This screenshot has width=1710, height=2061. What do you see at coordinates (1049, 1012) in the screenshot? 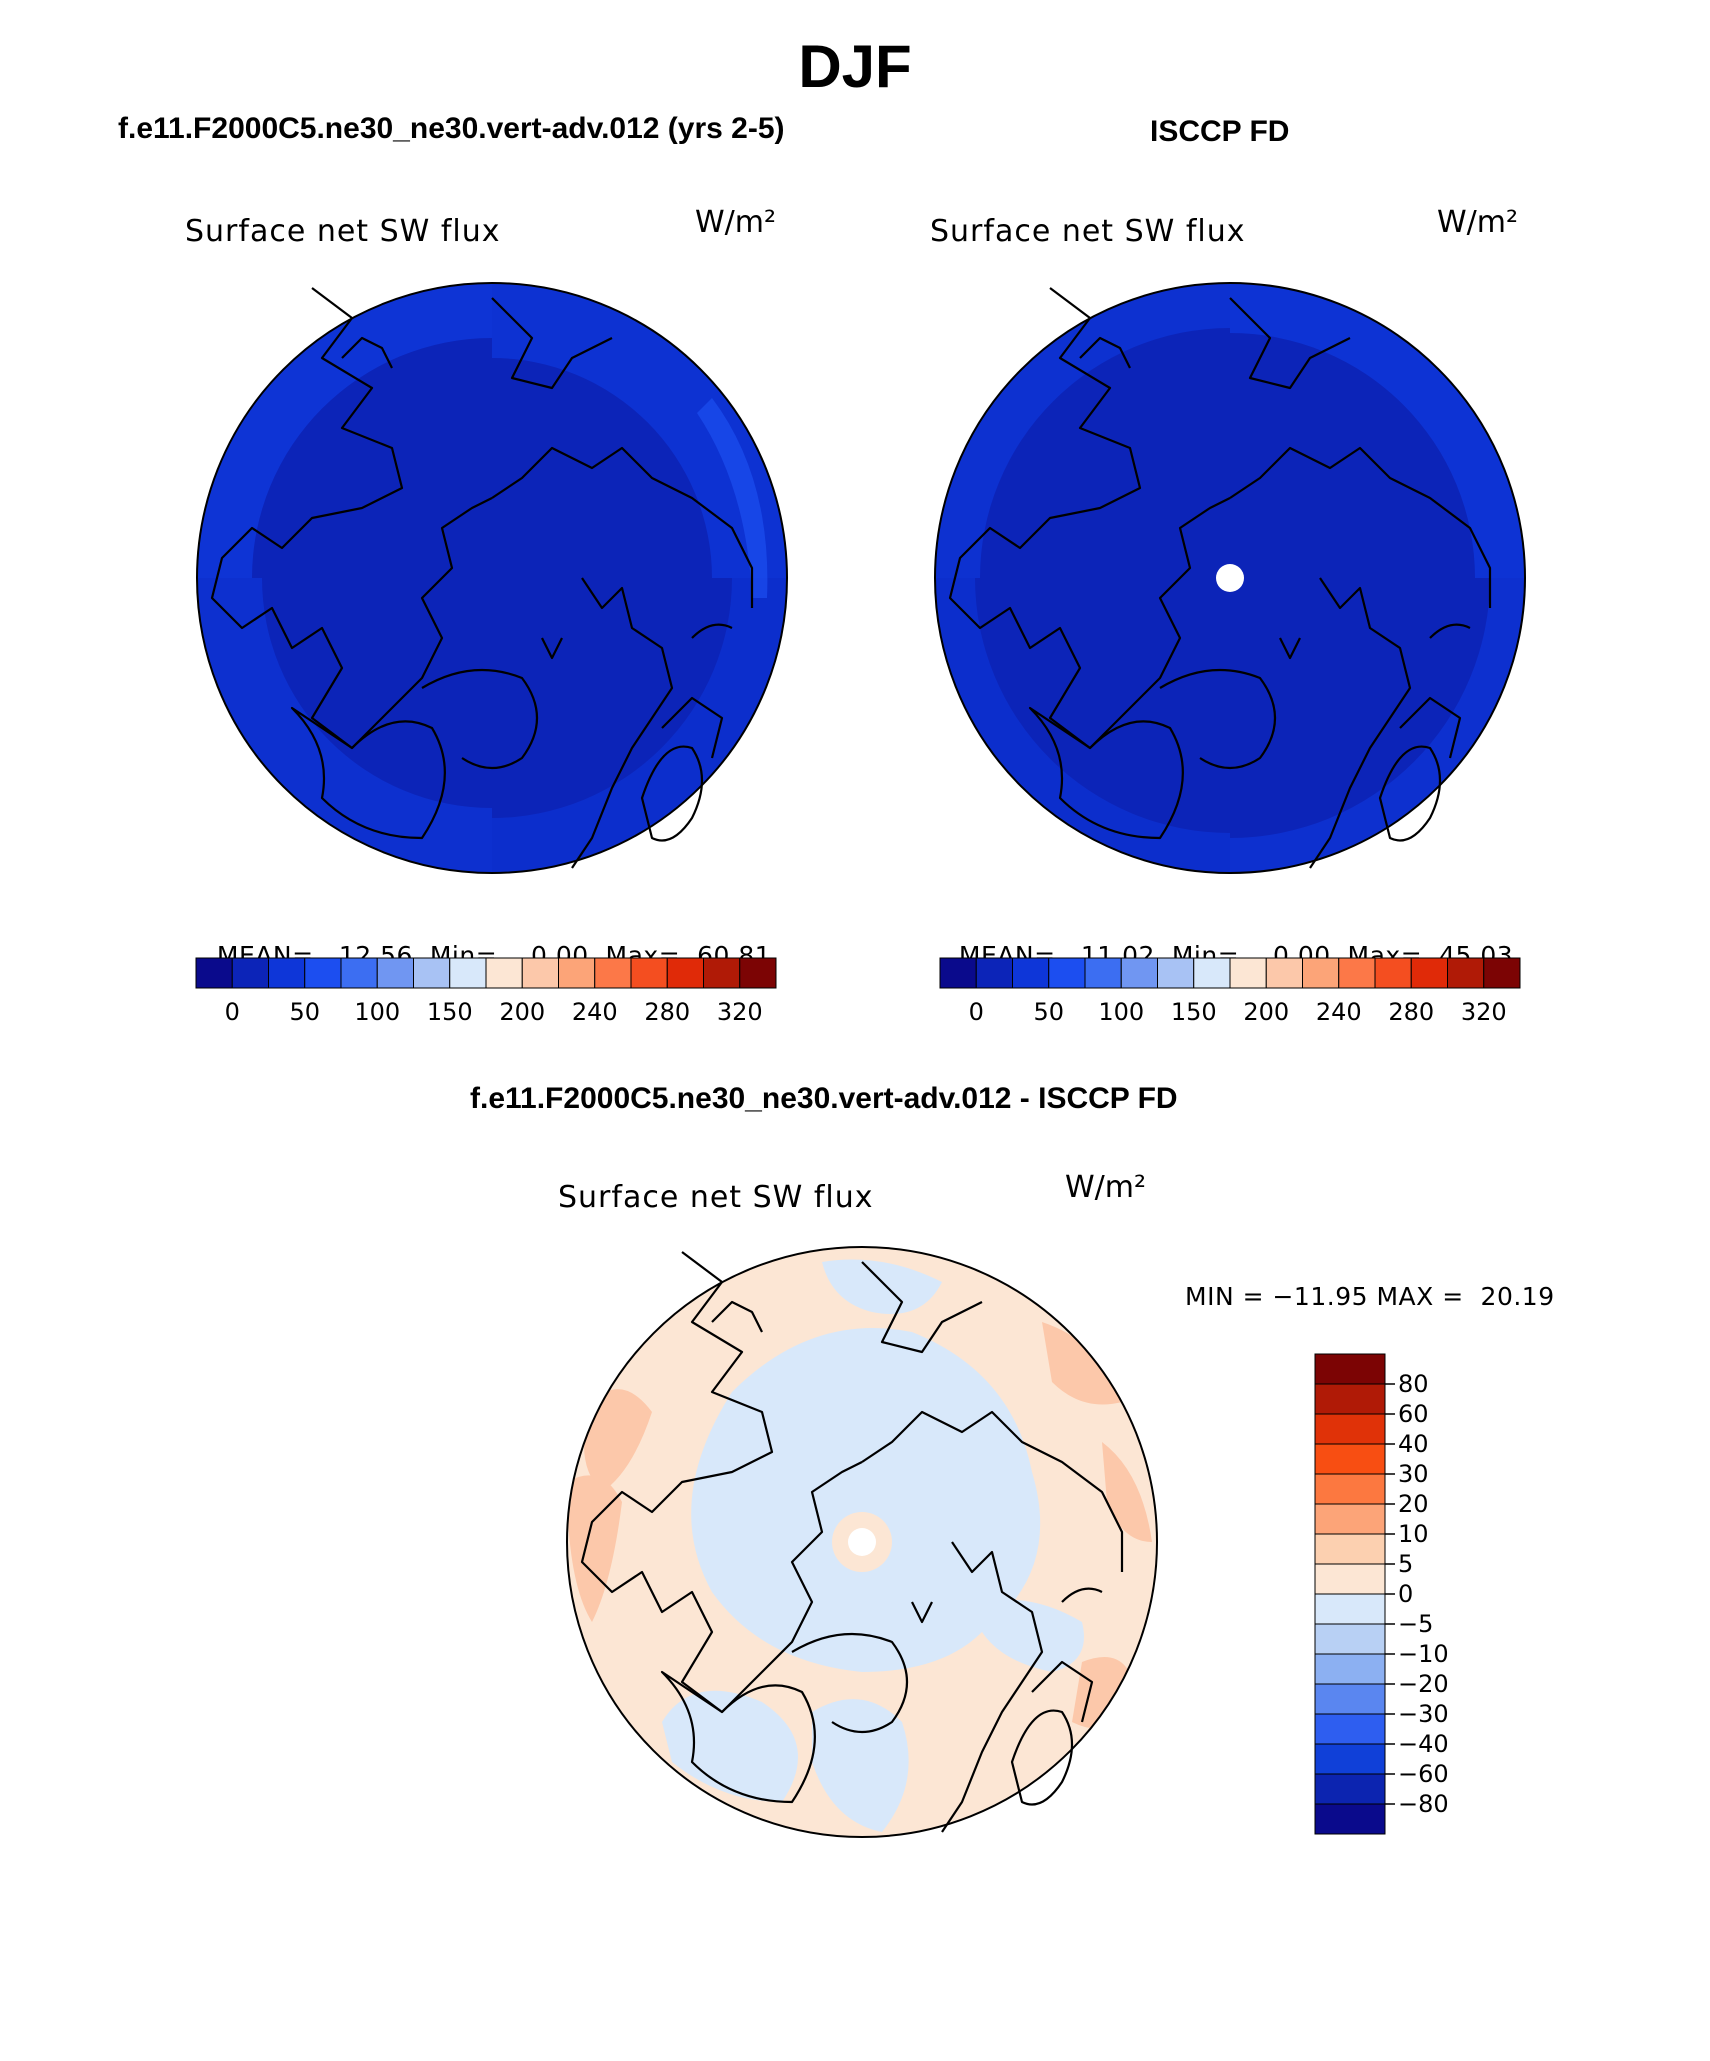
I see `obs-colorbar-tick-label: 50` at bounding box center [1049, 1012].